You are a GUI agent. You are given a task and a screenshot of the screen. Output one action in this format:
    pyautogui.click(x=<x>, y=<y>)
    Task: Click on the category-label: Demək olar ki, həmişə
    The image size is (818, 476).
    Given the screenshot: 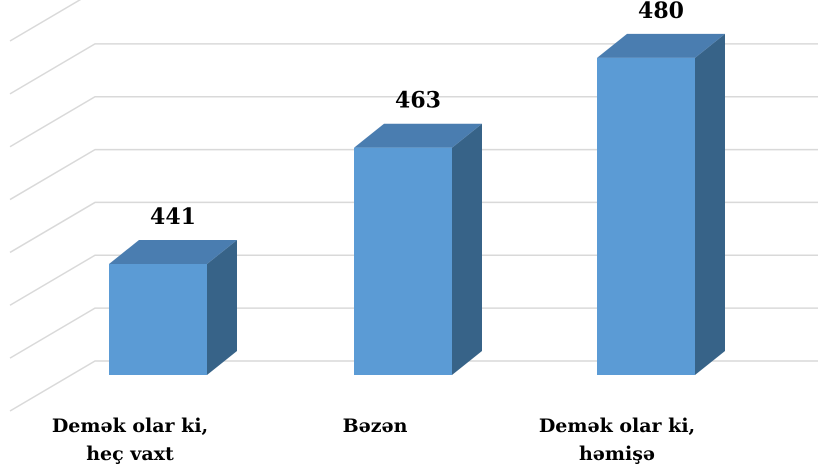 What is the action you would take?
    pyautogui.click(x=617, y=440)
    